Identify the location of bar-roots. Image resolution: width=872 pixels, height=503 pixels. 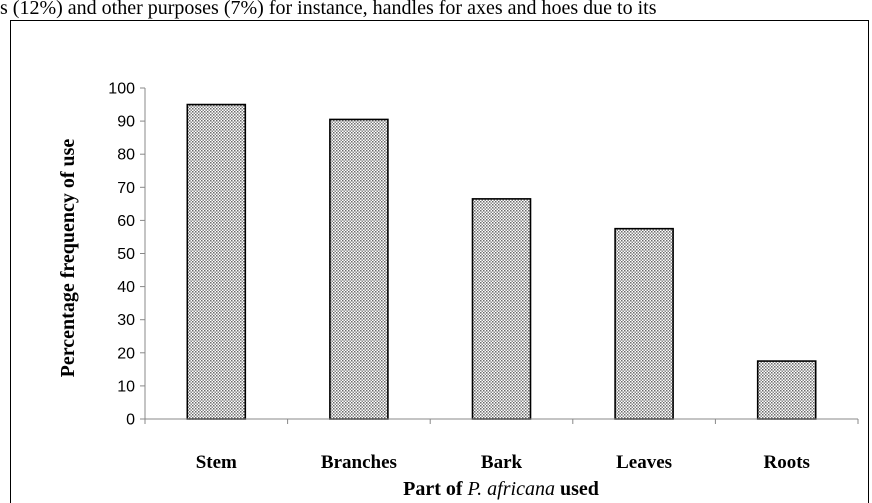
(786, 390).